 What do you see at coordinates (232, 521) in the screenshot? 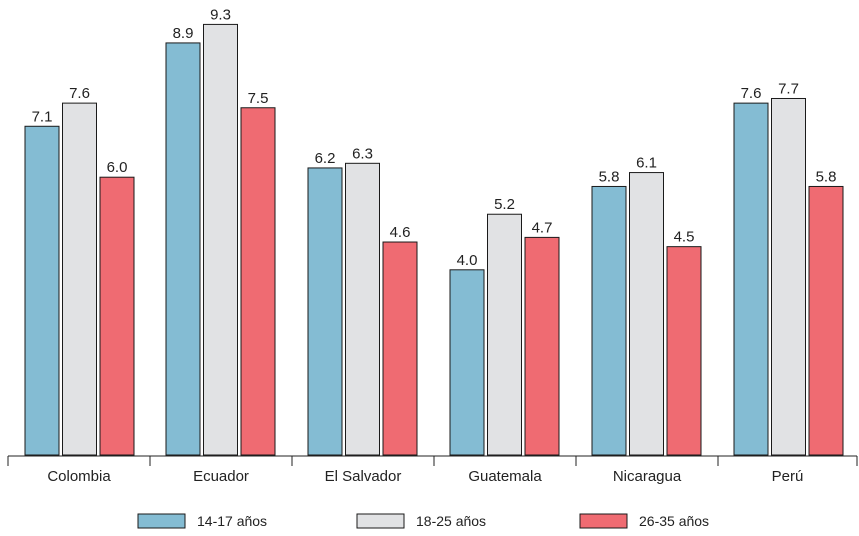
I see `legend-label: 14-17 años` at bounding box center [232, 521].